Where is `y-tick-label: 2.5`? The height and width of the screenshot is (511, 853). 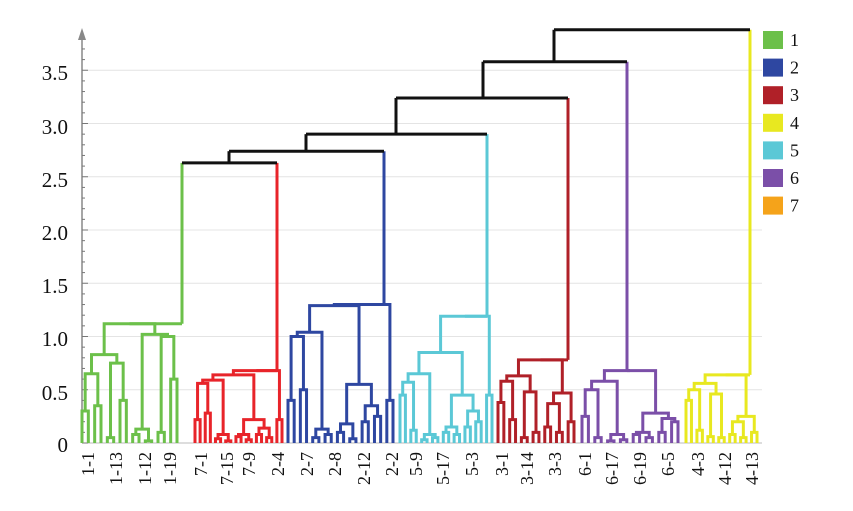
y-tick-label: 2.5 is located at coordinates (55, 180).